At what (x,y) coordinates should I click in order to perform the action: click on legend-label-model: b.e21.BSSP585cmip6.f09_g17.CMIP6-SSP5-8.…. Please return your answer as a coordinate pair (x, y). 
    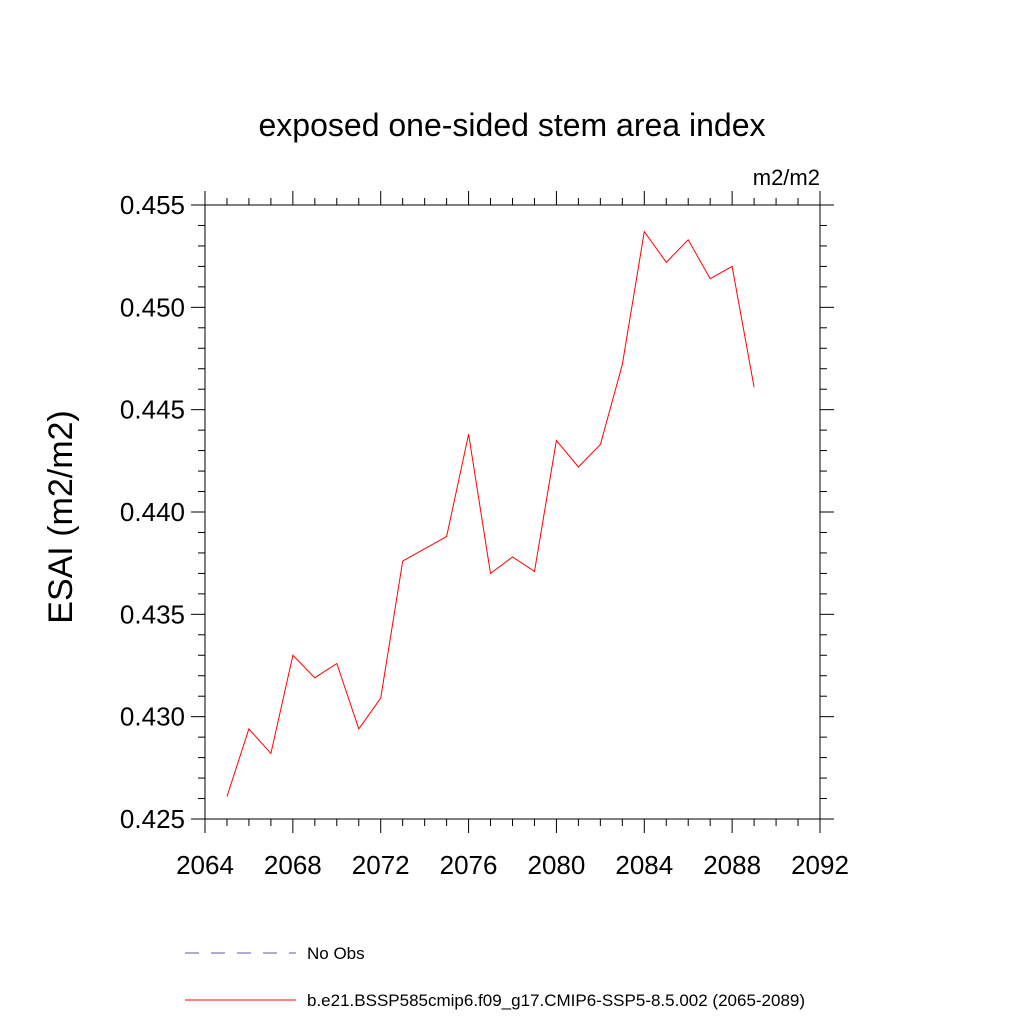
    Looking at the image, I should click on (556, 1000).